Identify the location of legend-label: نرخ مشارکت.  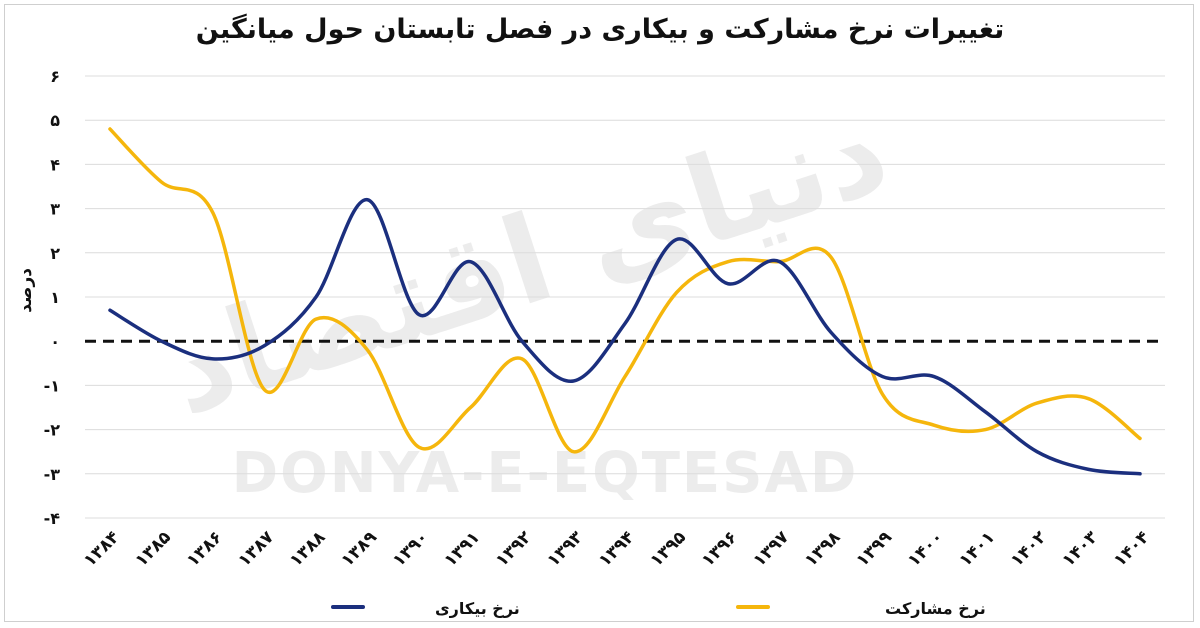
(935, 608).